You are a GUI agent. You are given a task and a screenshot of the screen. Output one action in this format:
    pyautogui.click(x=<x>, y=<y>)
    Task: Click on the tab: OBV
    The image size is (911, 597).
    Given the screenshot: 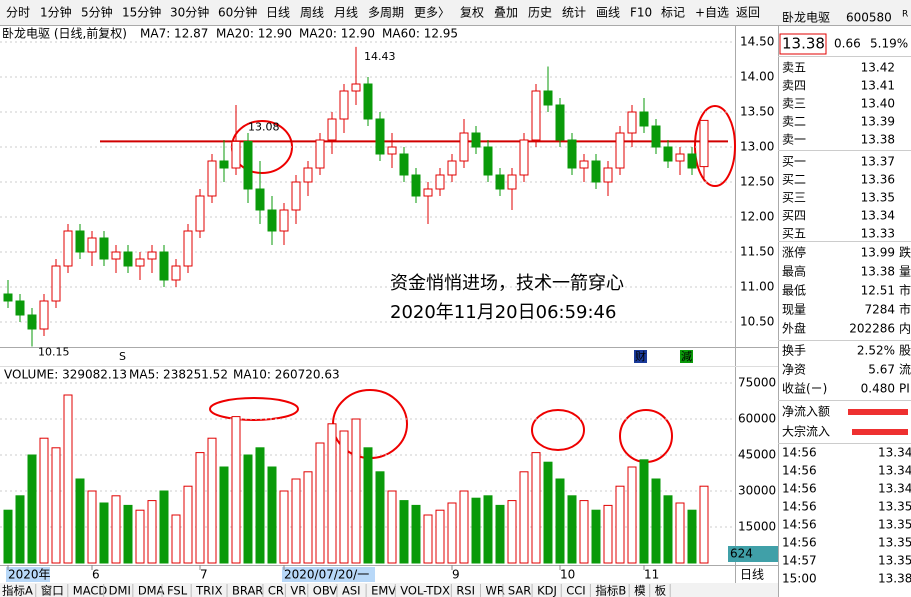 What is the action you would take?
    pyautogui.click(x=325, y=590)
    